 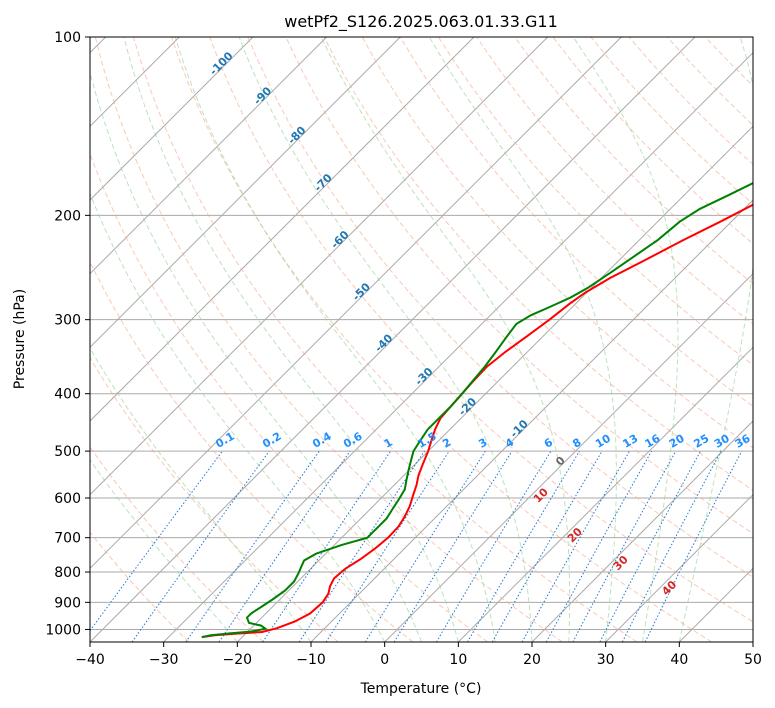 What do you see at coordinates (164, 660) in the screenshot?
I see `x-tick-label: −30` at bounding box center [164, 660].